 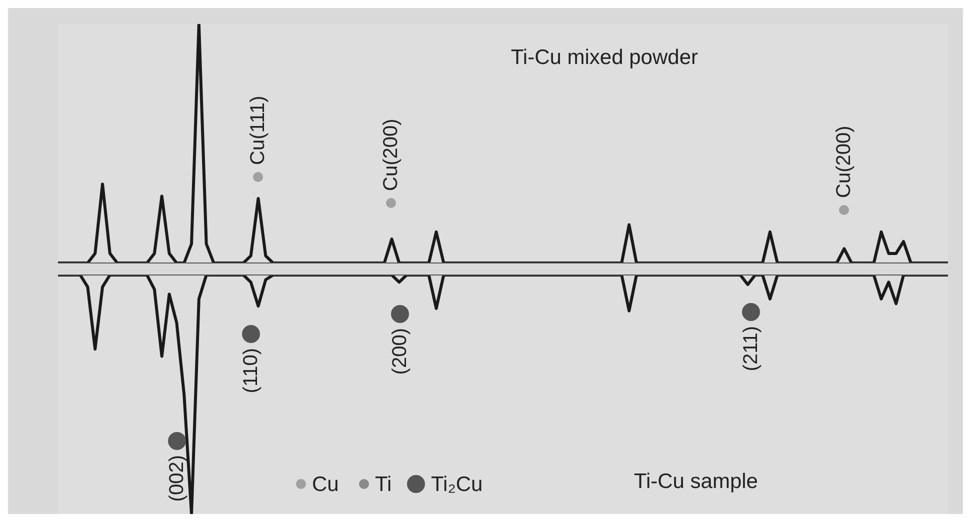 I want to click on annotation: (110), so click(x=251, y=371).